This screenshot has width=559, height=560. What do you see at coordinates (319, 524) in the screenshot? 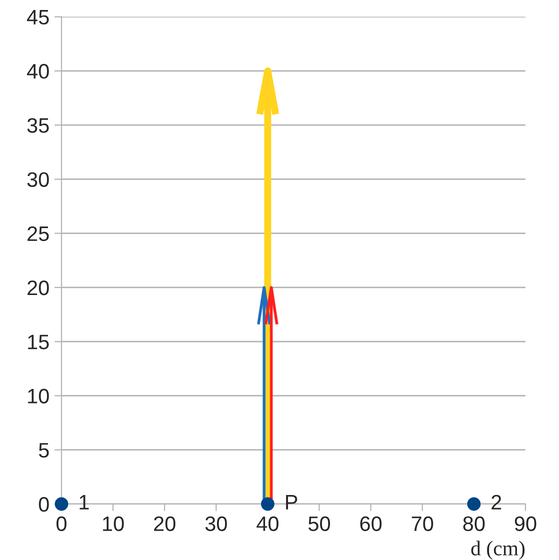
I see `x-tick-label: 50` at bounding box center [319, 524].